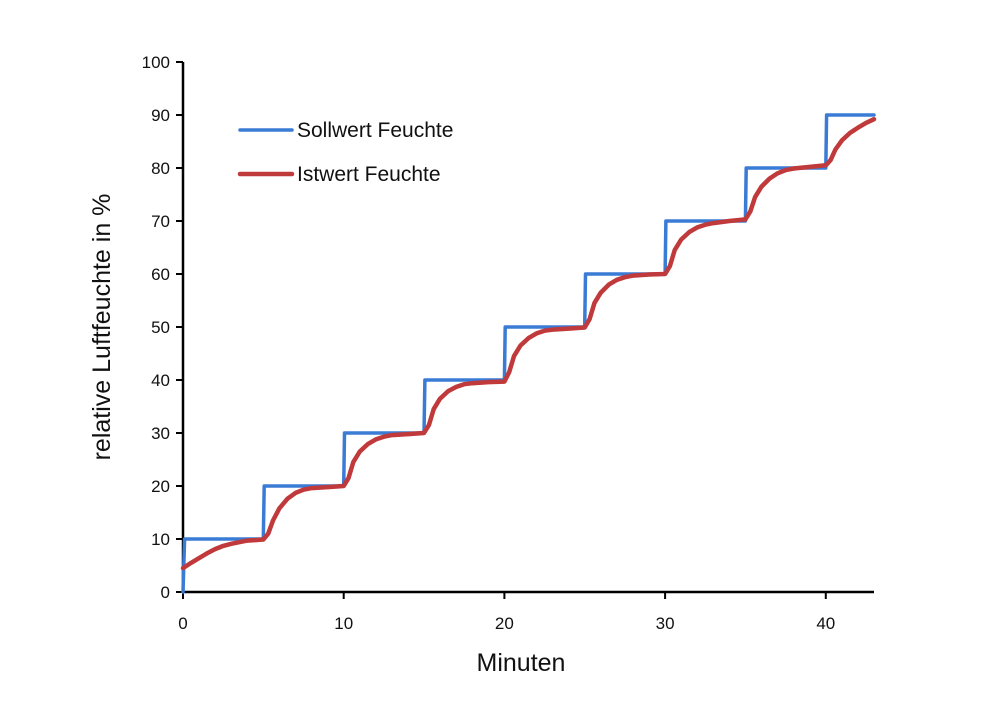 This screenshot has height=719, width=991. I want to click on legend: Sollwert Feuchte Istwert Feuchte, so click(345, 152).